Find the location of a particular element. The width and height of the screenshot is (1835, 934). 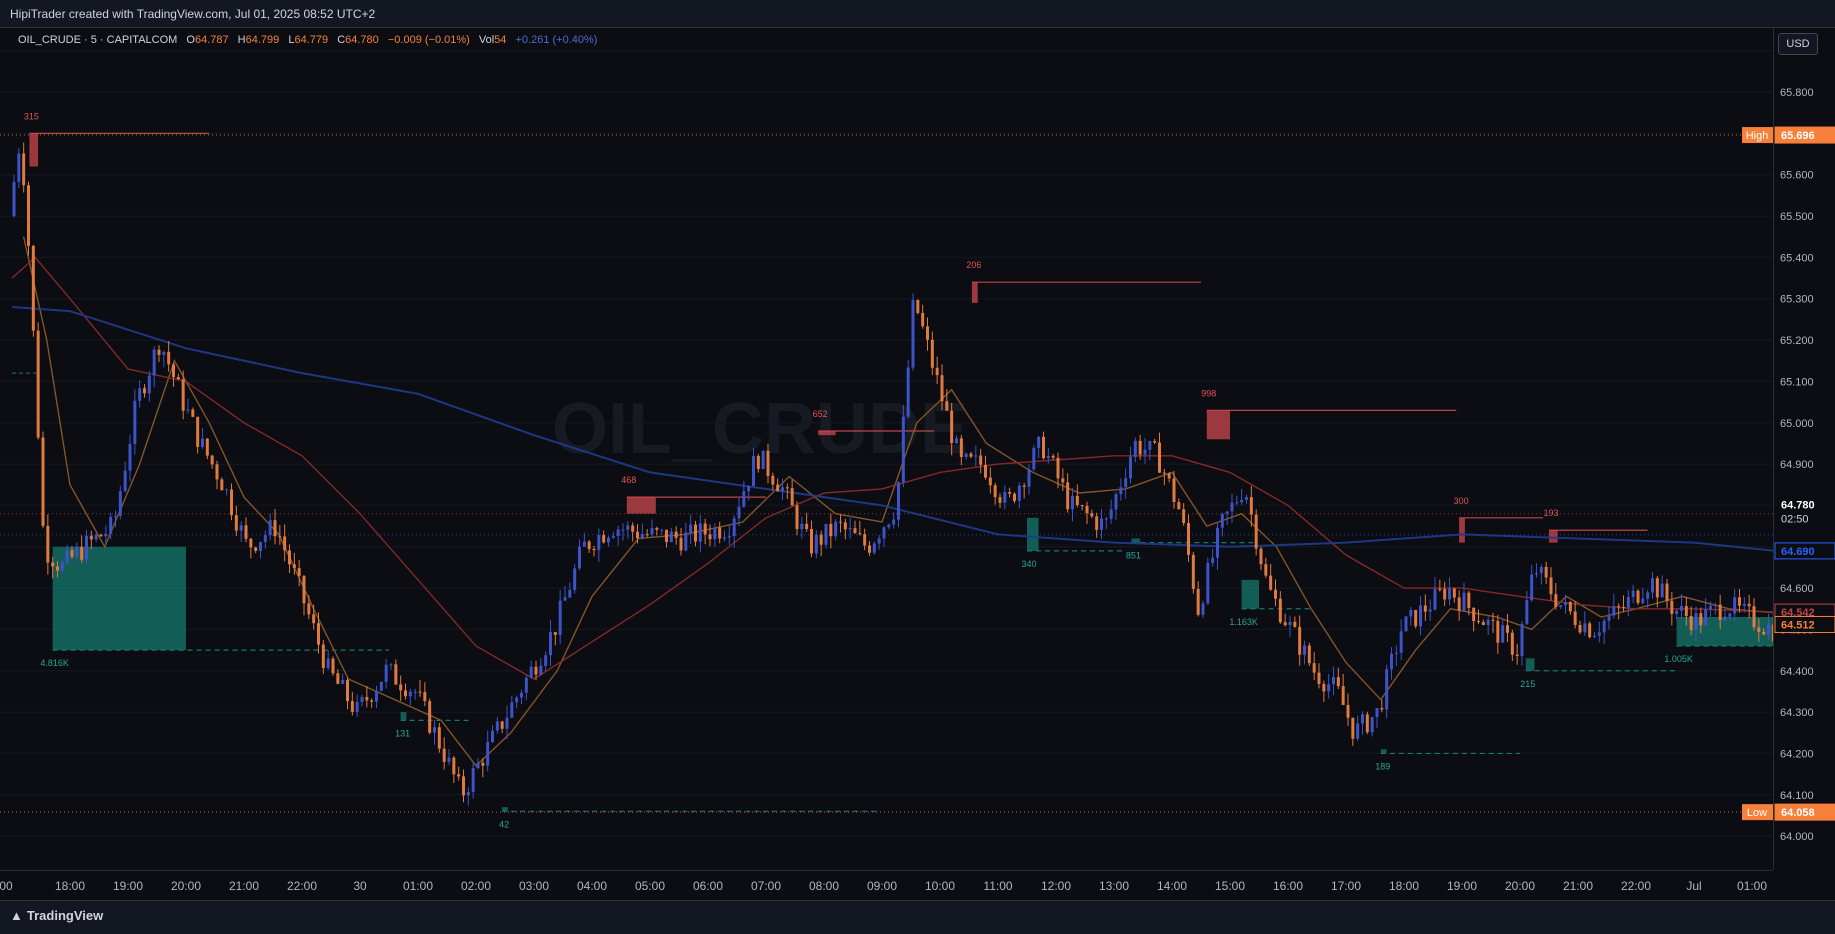

brand-name: TradingView is located at coordinates (65, 915).